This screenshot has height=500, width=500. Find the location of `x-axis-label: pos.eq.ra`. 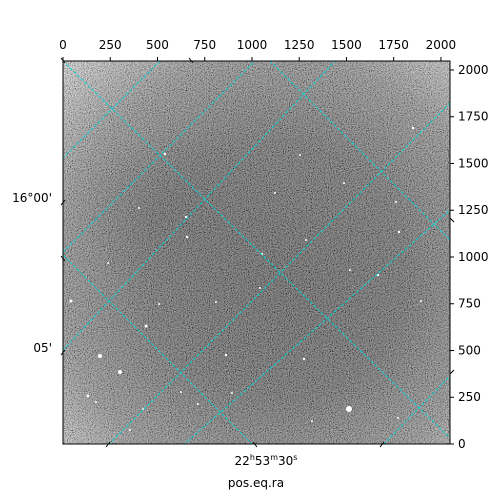

x-axis-label: pos.eq.ra is located at coordinates (256, 483).